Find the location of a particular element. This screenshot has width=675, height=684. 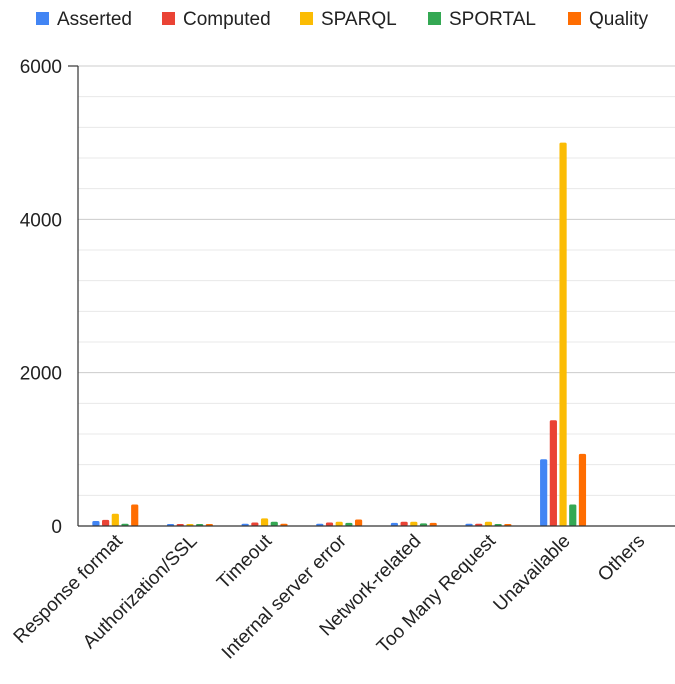

legend-label-3: SPORTAL is located at coordinates (492, 19).